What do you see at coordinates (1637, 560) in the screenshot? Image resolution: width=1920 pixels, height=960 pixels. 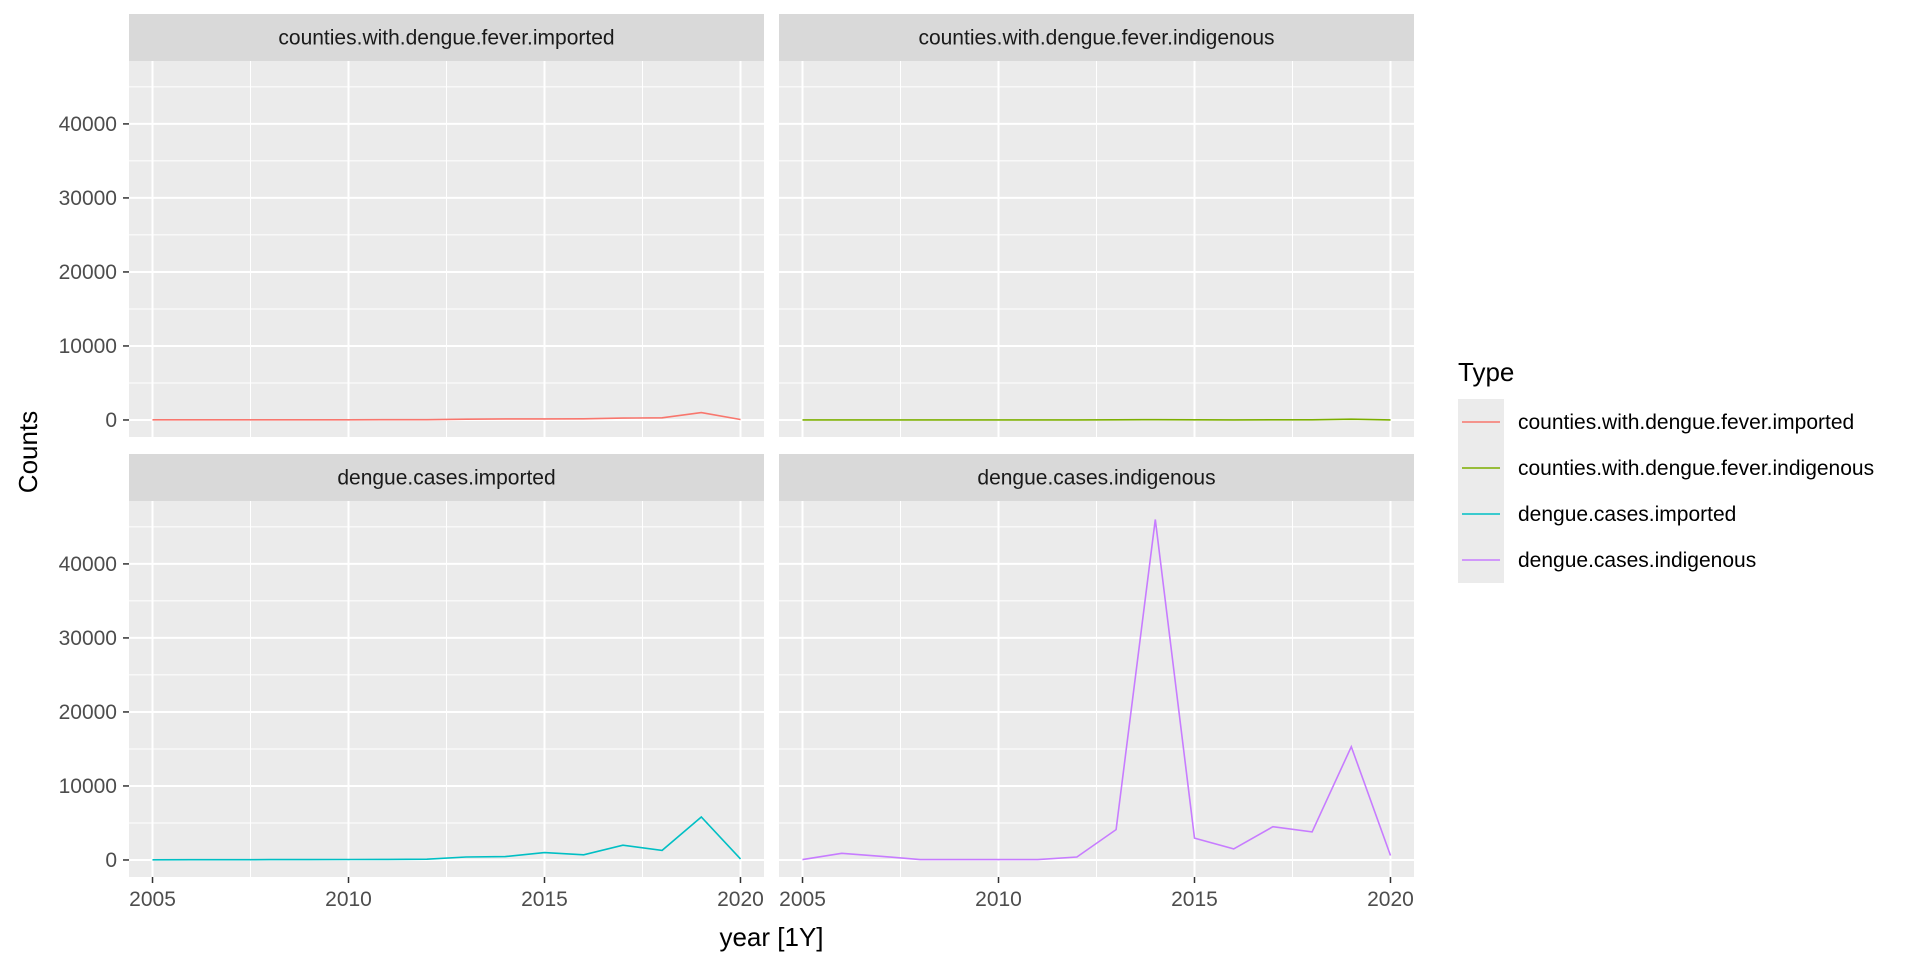 I see `legend-label: dengue.cases.indigenous` at bounding box center [1637, 560].